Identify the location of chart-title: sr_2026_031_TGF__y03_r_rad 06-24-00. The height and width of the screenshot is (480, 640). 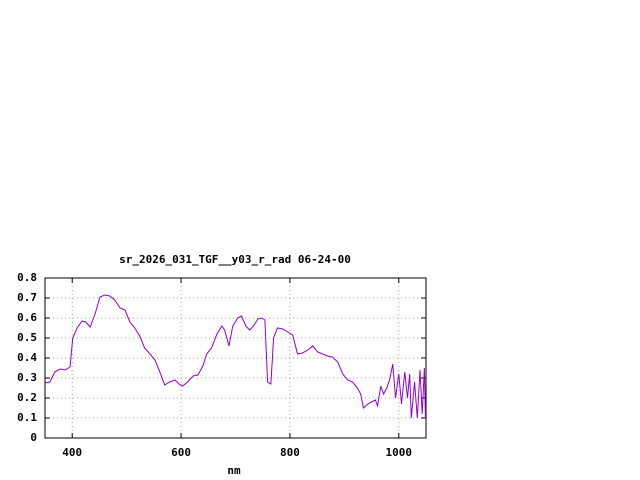
(235, 259).